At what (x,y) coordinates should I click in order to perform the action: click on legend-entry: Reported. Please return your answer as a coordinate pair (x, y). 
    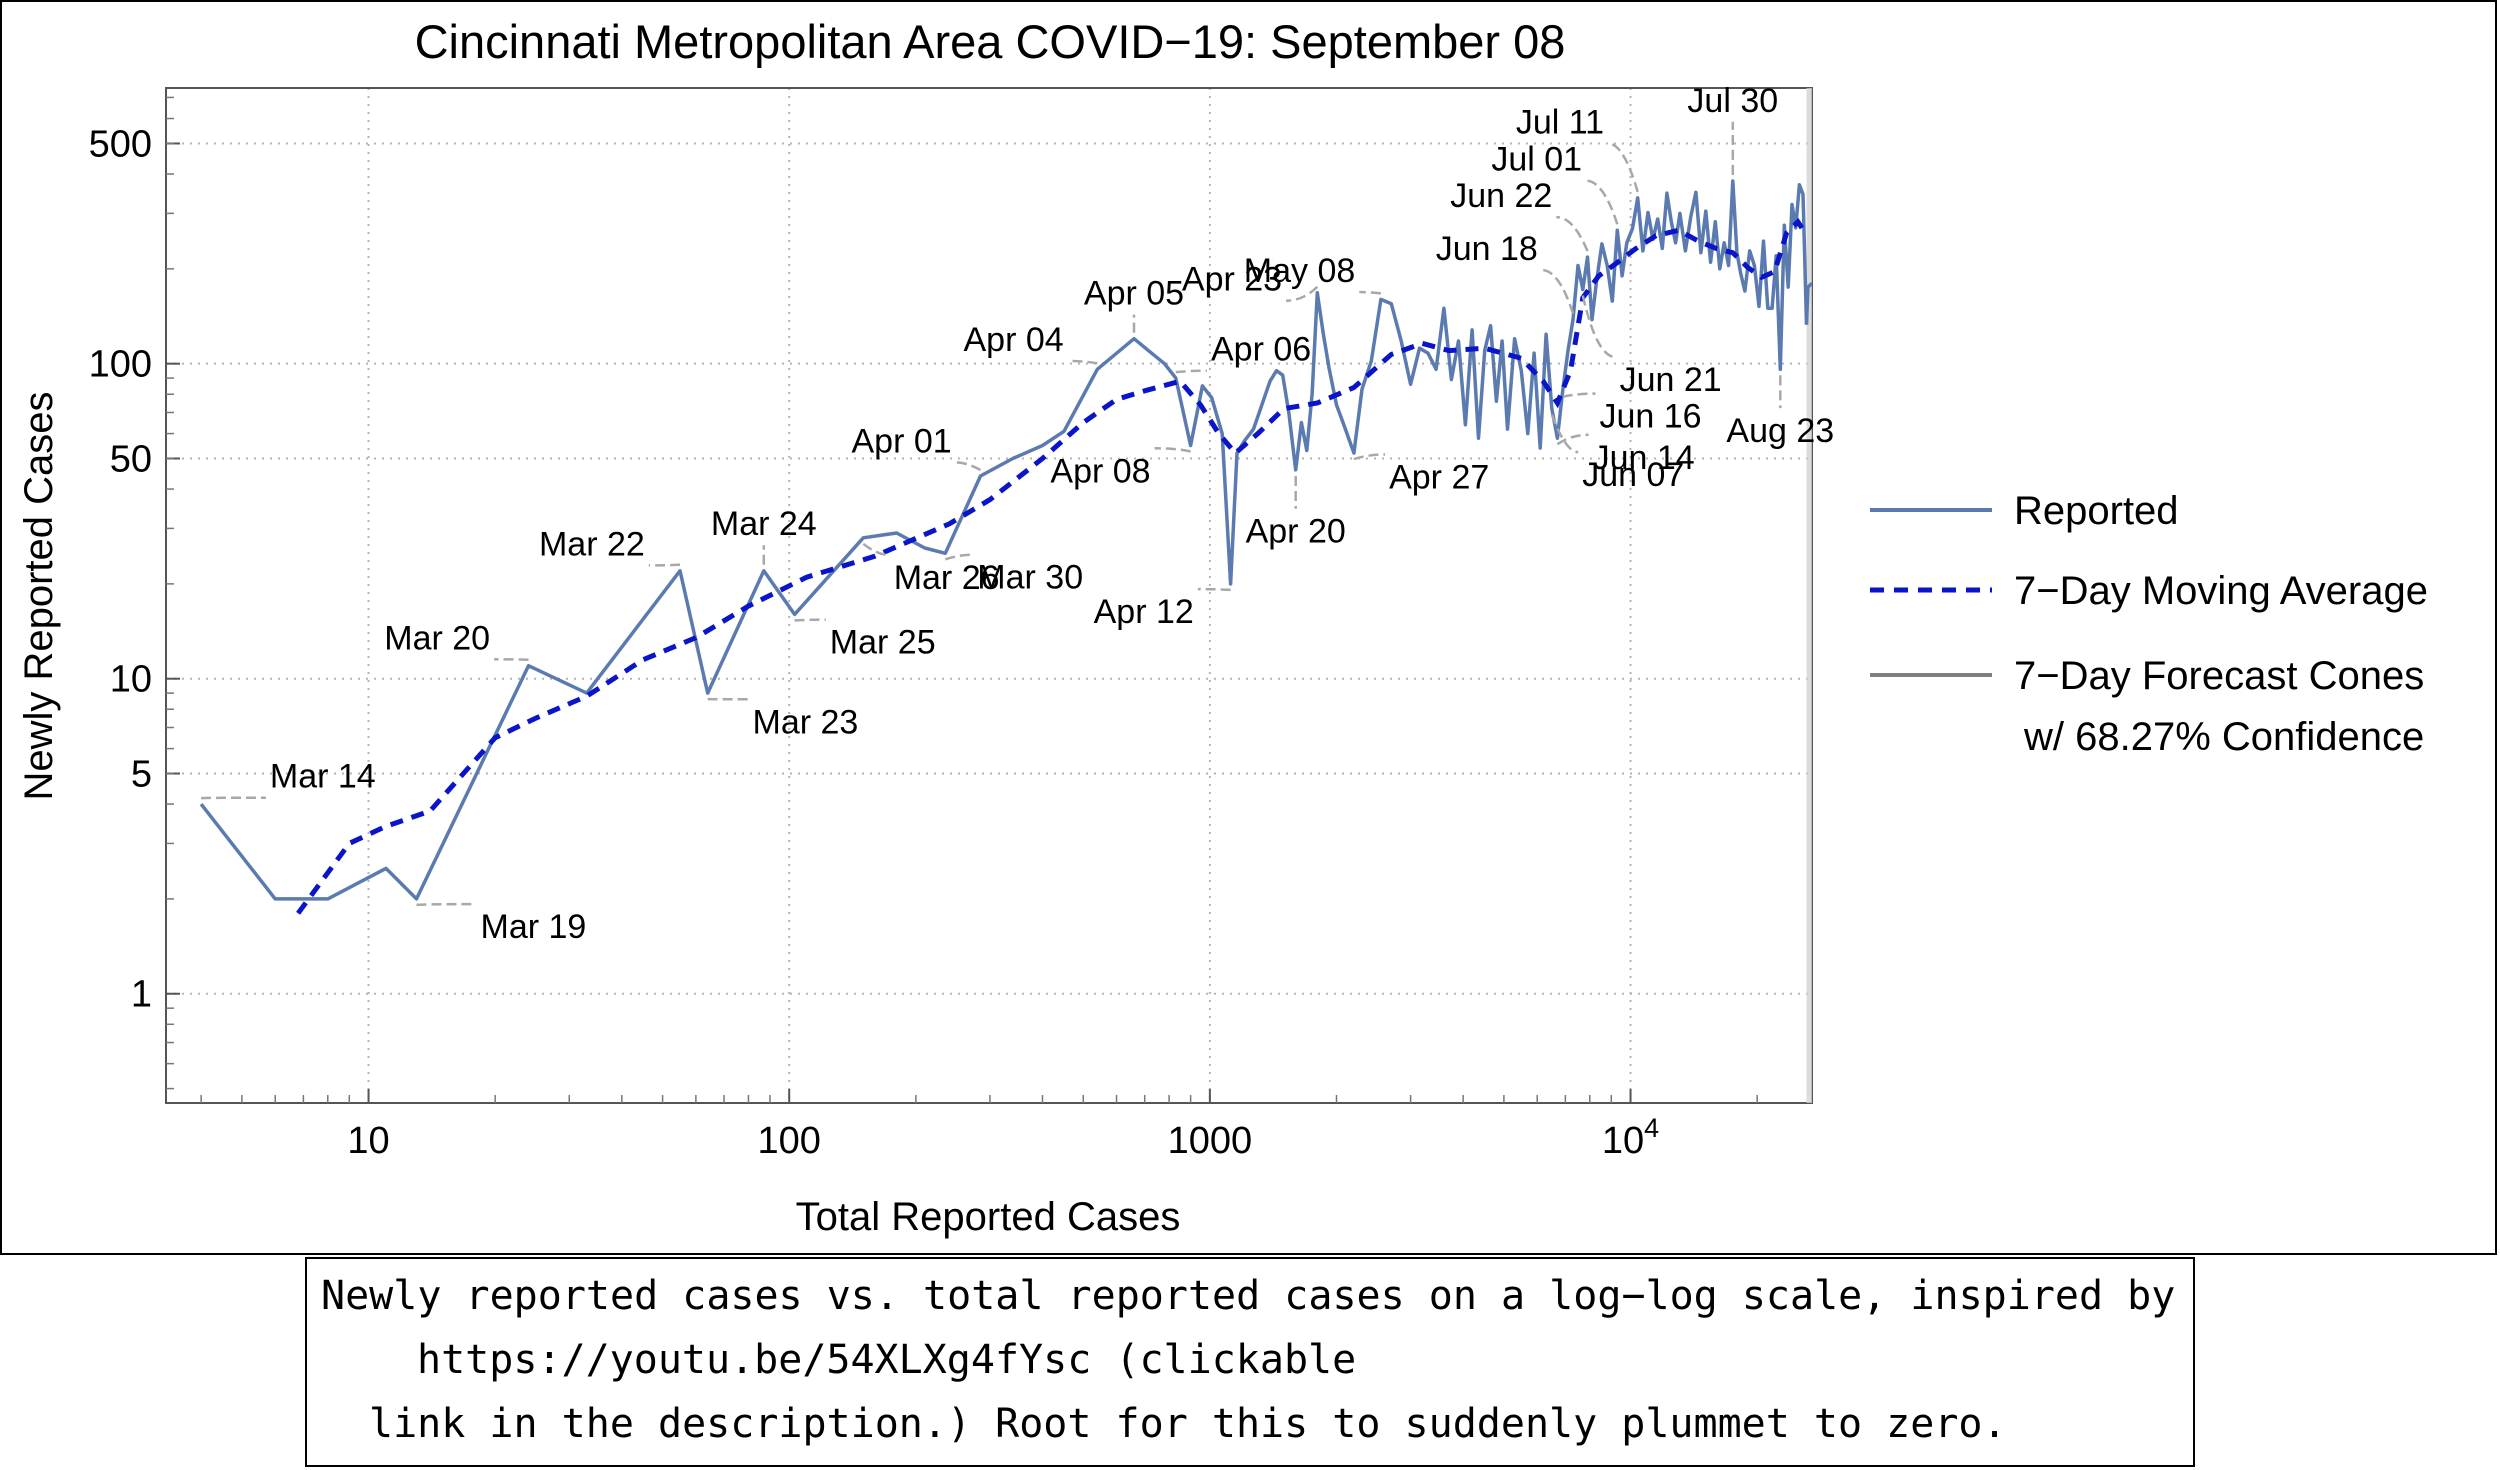
    Looking at the image, I should click on (2024, 511).